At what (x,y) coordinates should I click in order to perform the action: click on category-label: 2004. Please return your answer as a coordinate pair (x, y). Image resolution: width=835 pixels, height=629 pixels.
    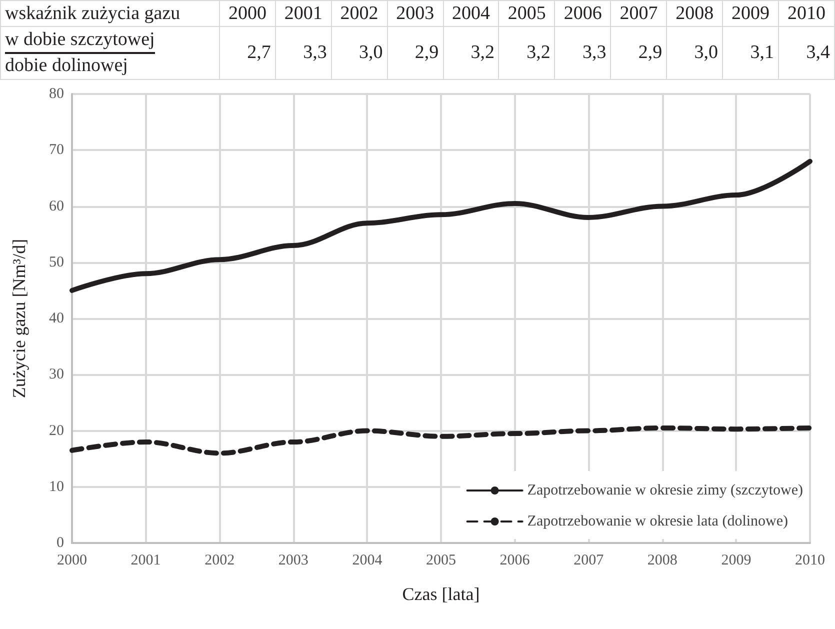
    Looking at the image, I should click on (471, 13).